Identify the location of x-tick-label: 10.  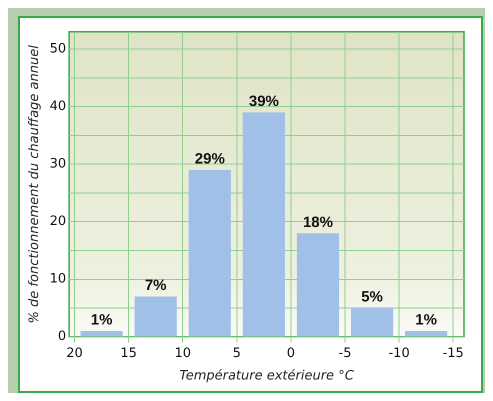
(183, 353).